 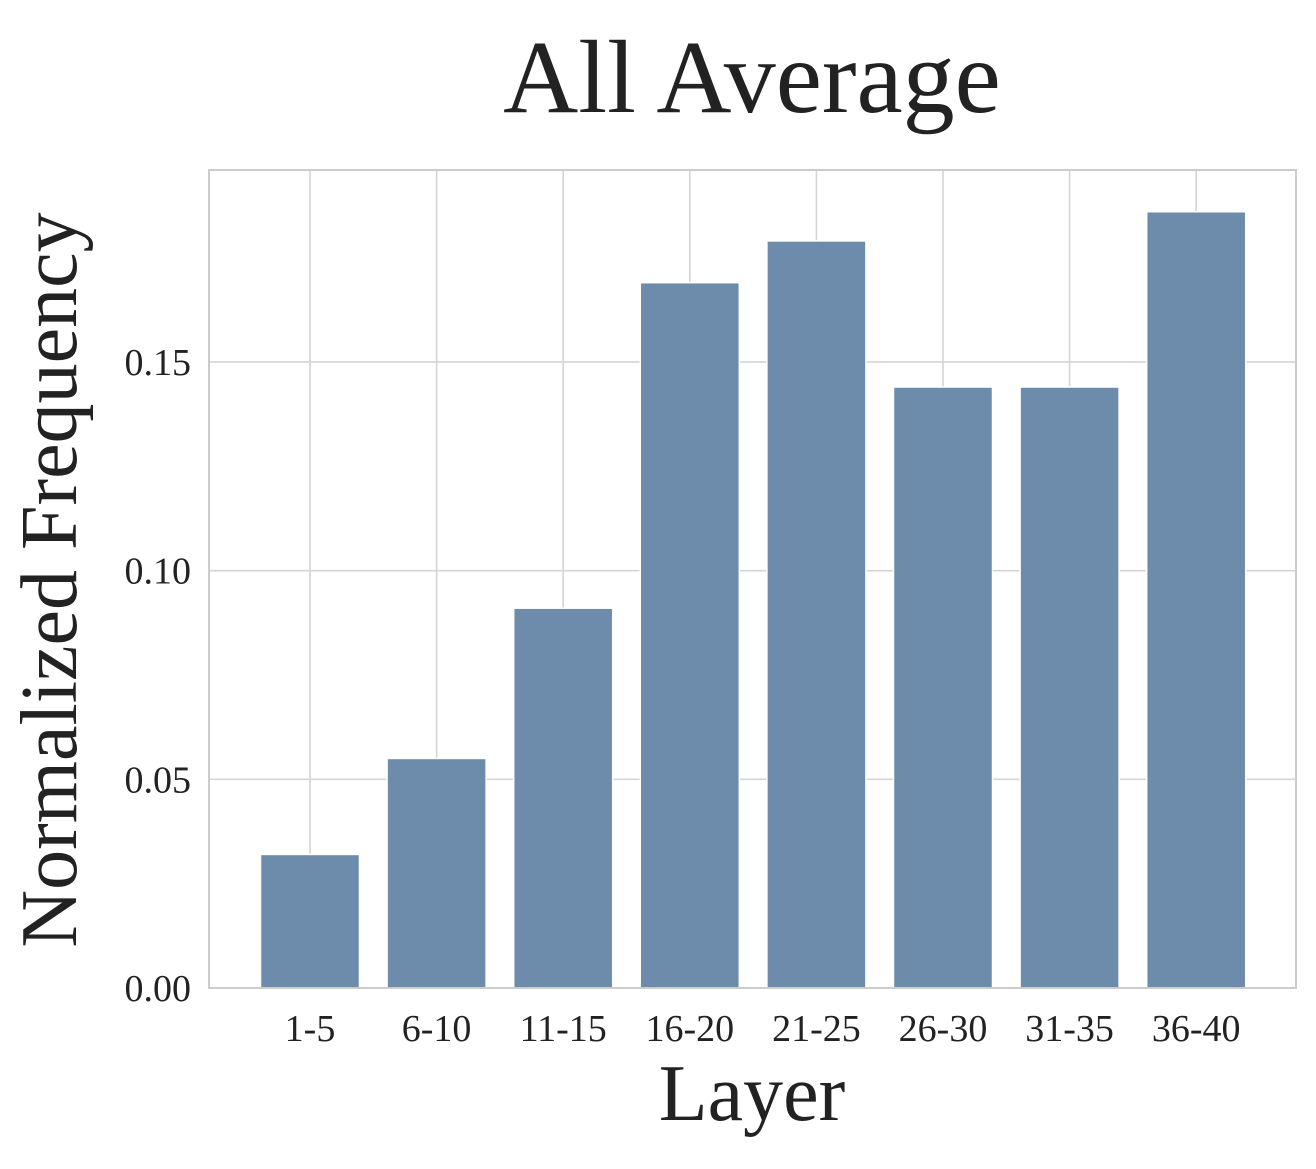 I want to click on x-axis-label: Layer, so click(x=752, y=1094).